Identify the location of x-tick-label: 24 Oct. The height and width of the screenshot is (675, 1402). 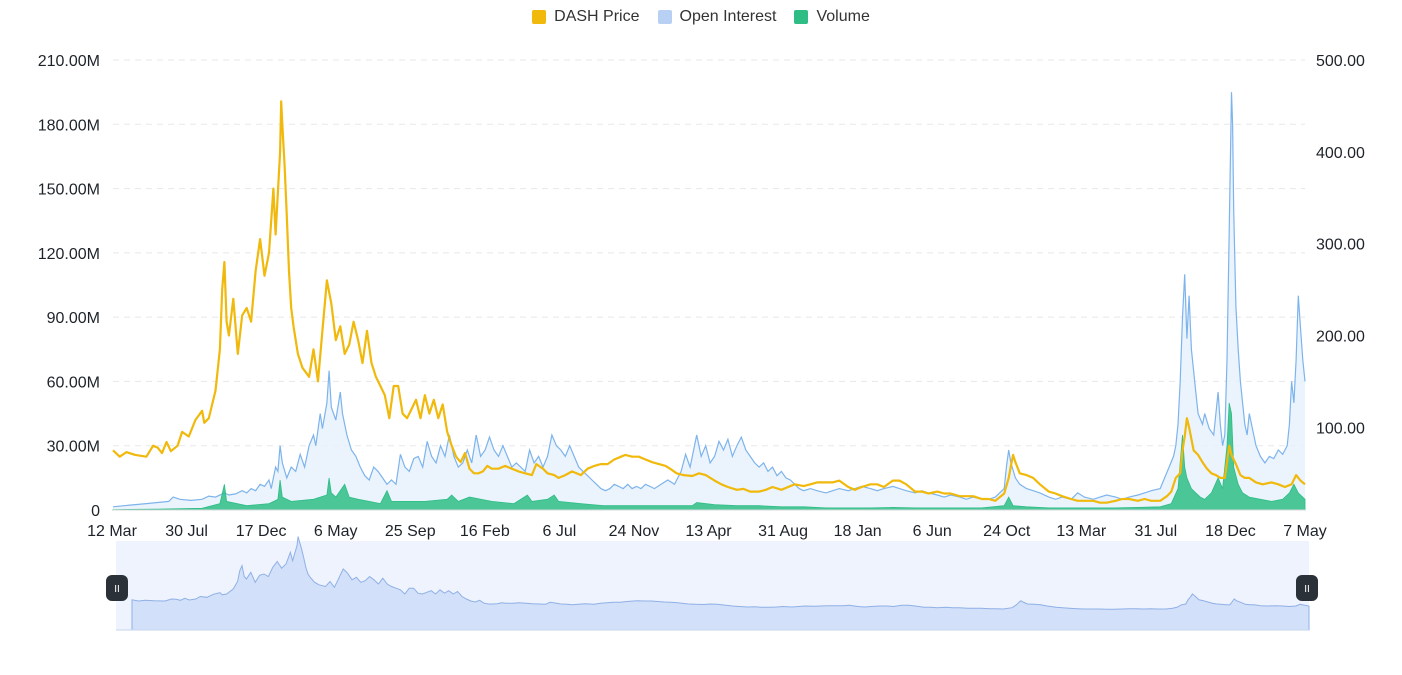
(1007, 531).